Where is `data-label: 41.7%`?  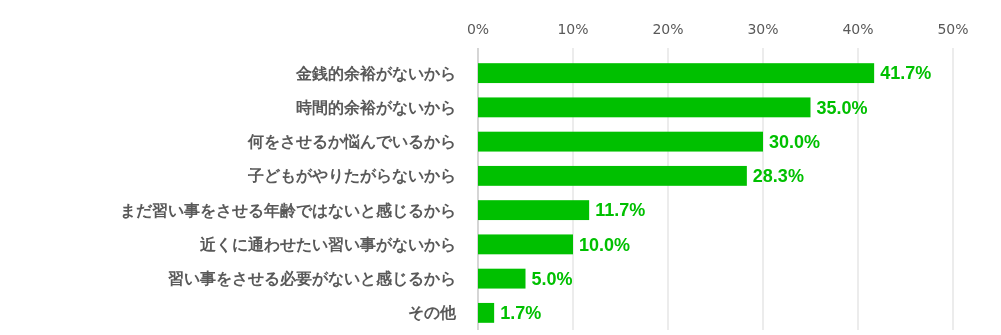
data-label: 41.7% is located at coordinates (906, 73).